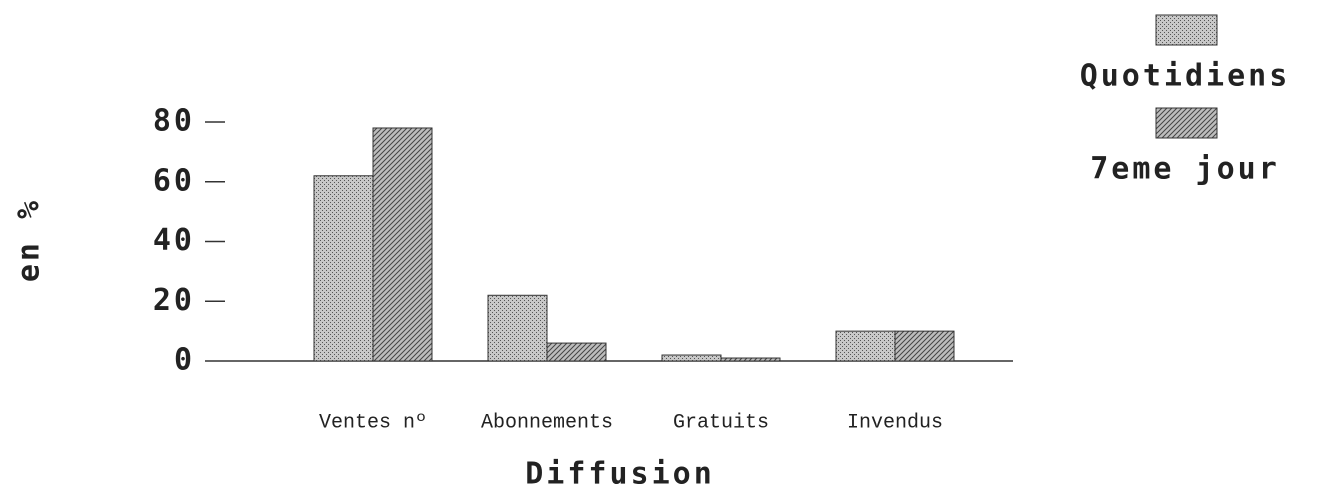  What do you see at coordinates (895, 422) in the screenshot?
I see `x-tick-label: Invendus` at bounding box center [895, 422].